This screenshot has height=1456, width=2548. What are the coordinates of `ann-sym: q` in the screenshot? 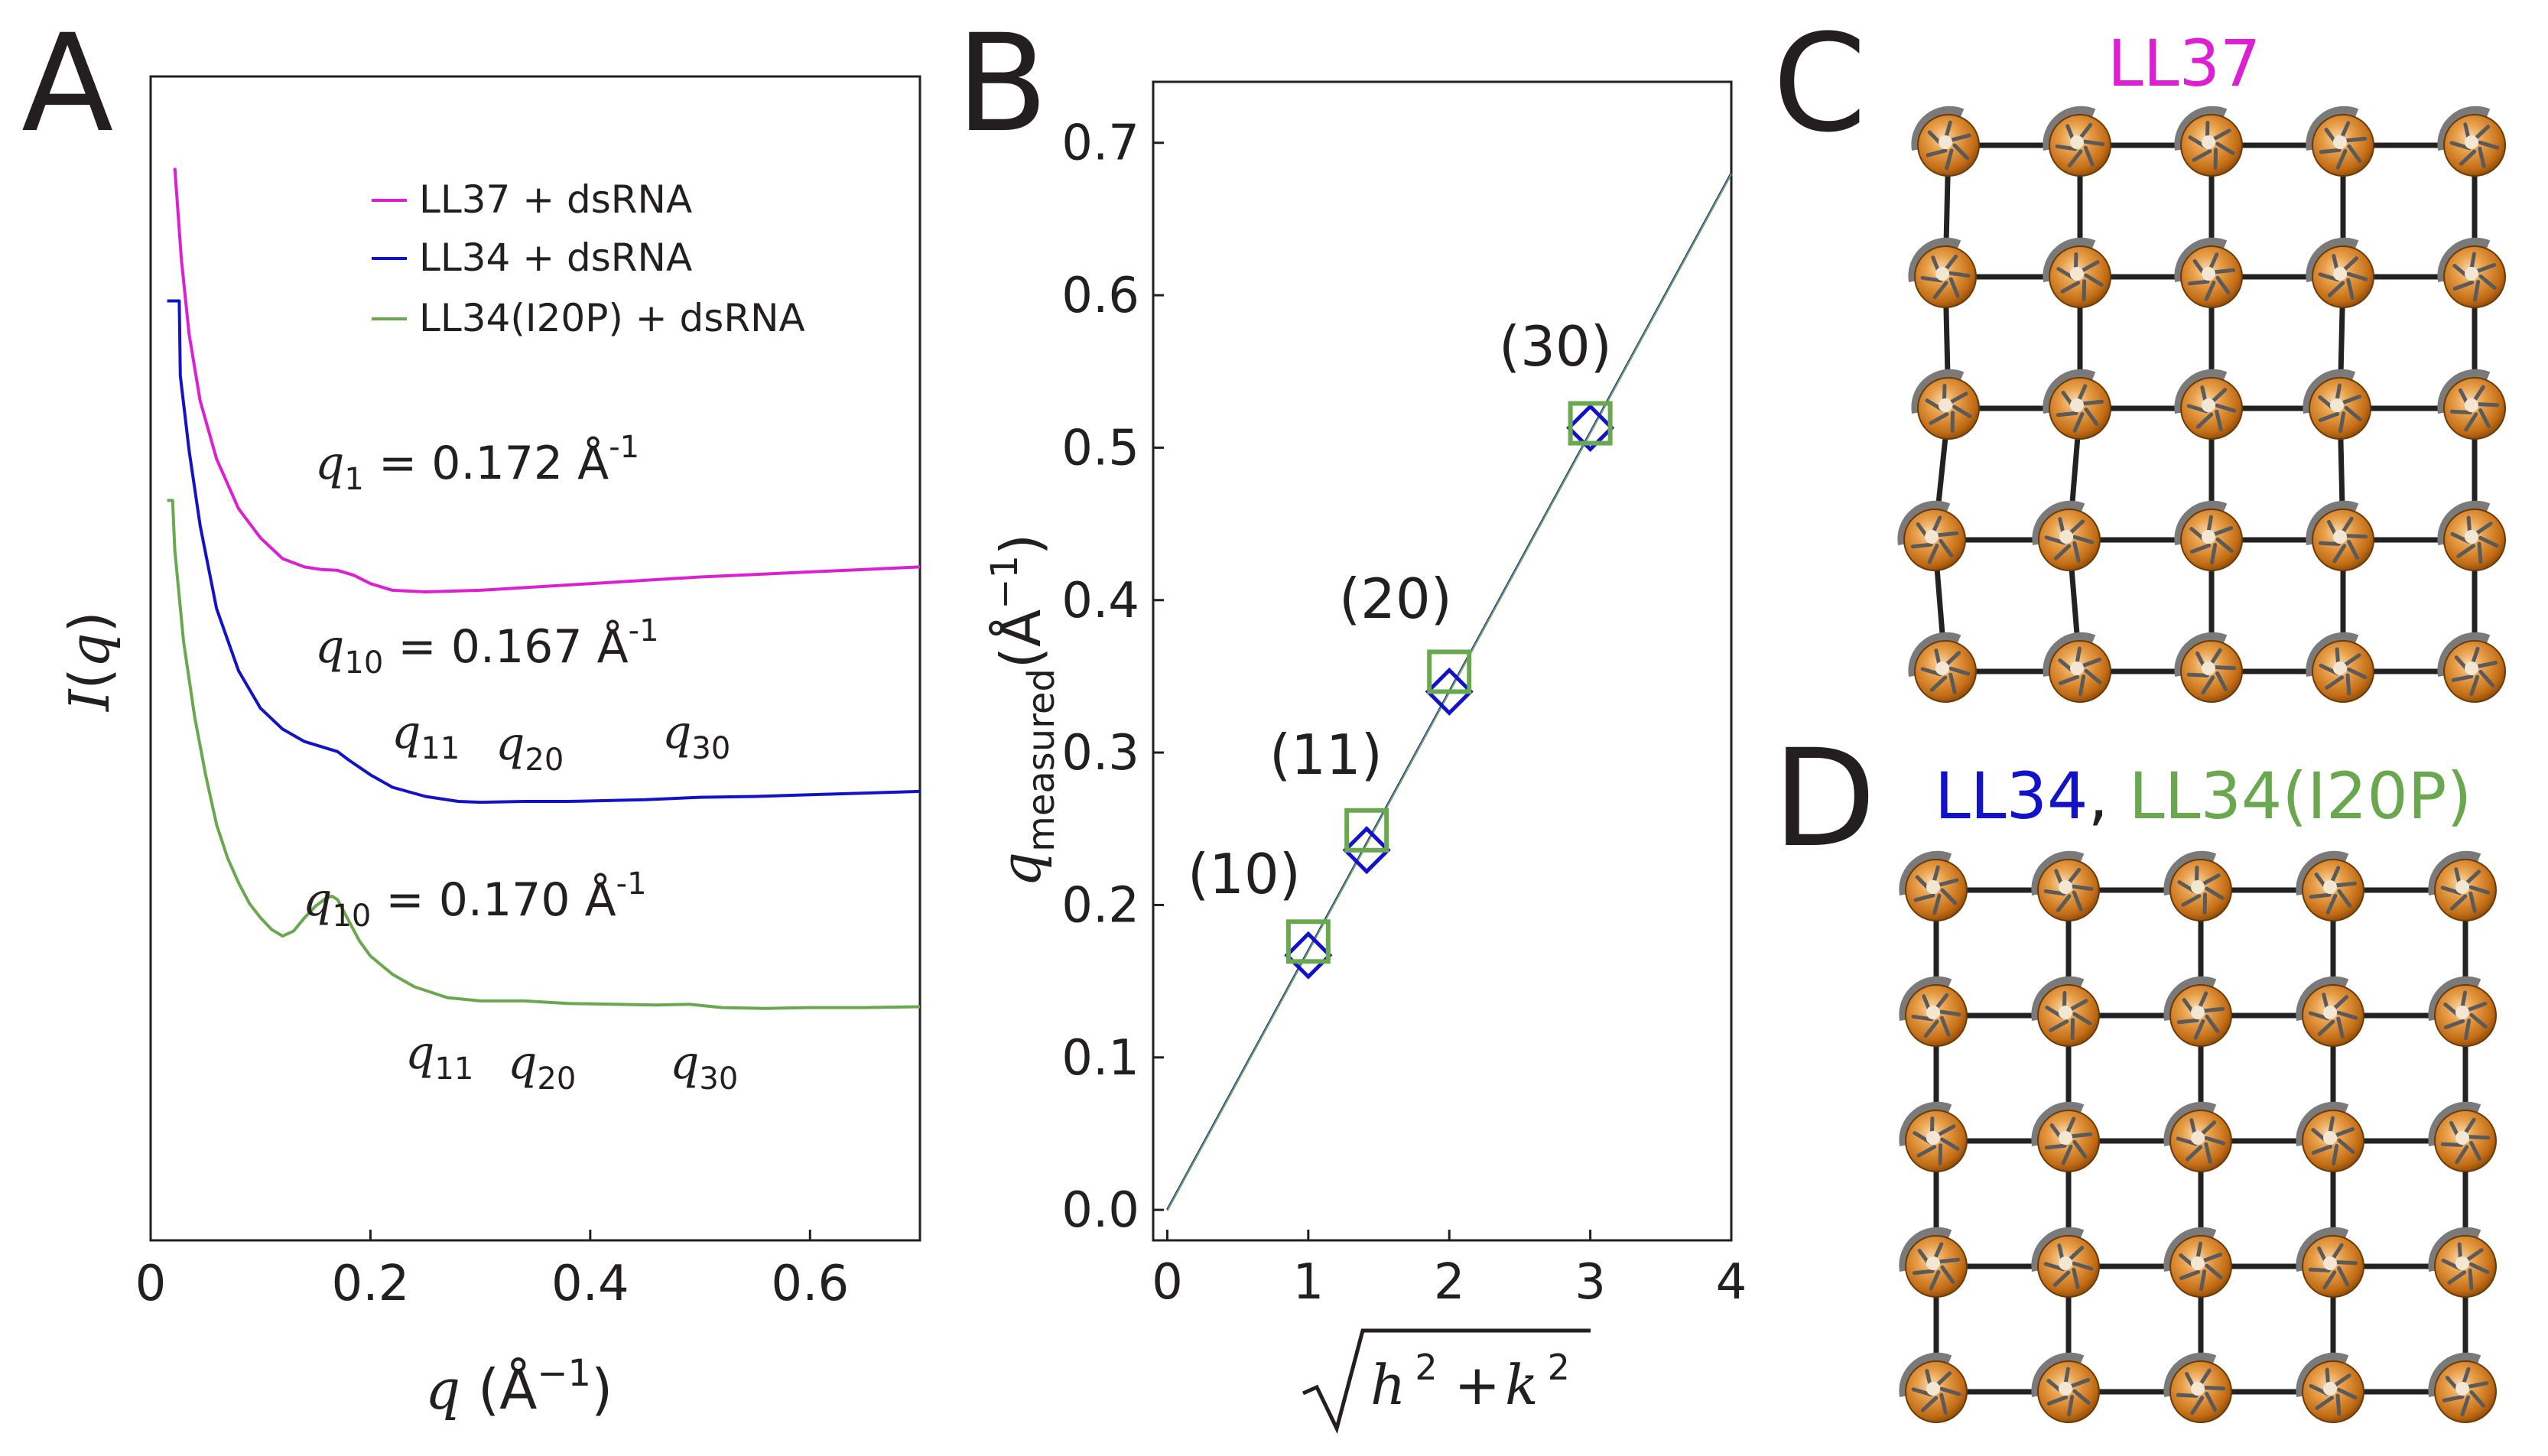 It's located at (684, 1063).